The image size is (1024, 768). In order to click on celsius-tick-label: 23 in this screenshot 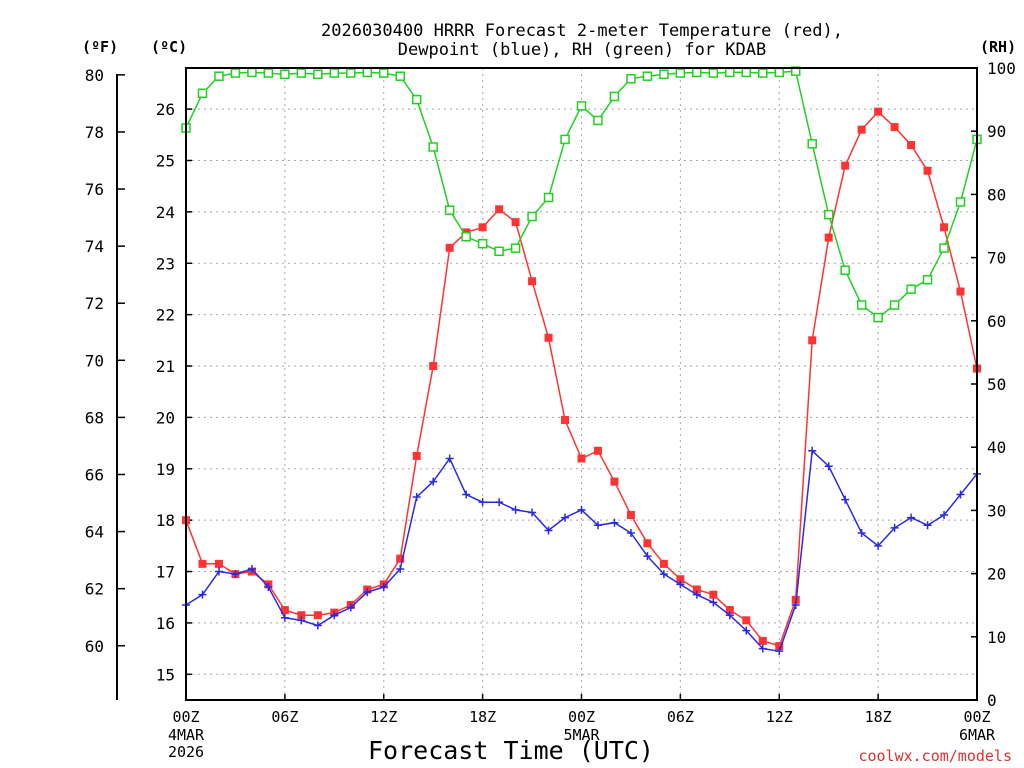, I will do `click(165, 263)`.